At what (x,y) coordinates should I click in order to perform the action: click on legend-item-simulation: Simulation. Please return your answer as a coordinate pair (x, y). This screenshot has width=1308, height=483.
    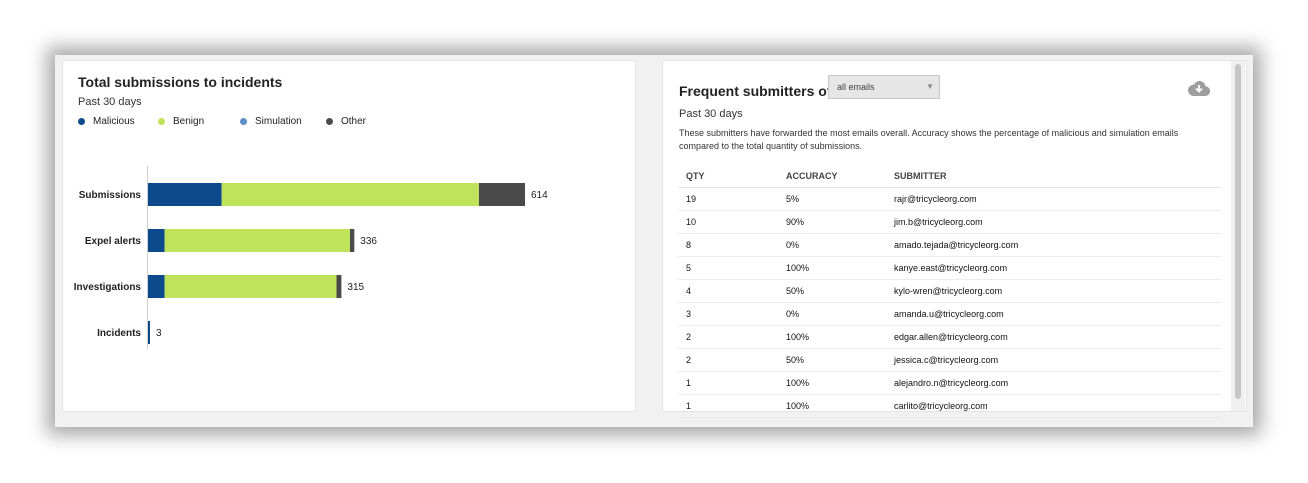
    Looking at the image, I should click on (283, 121).